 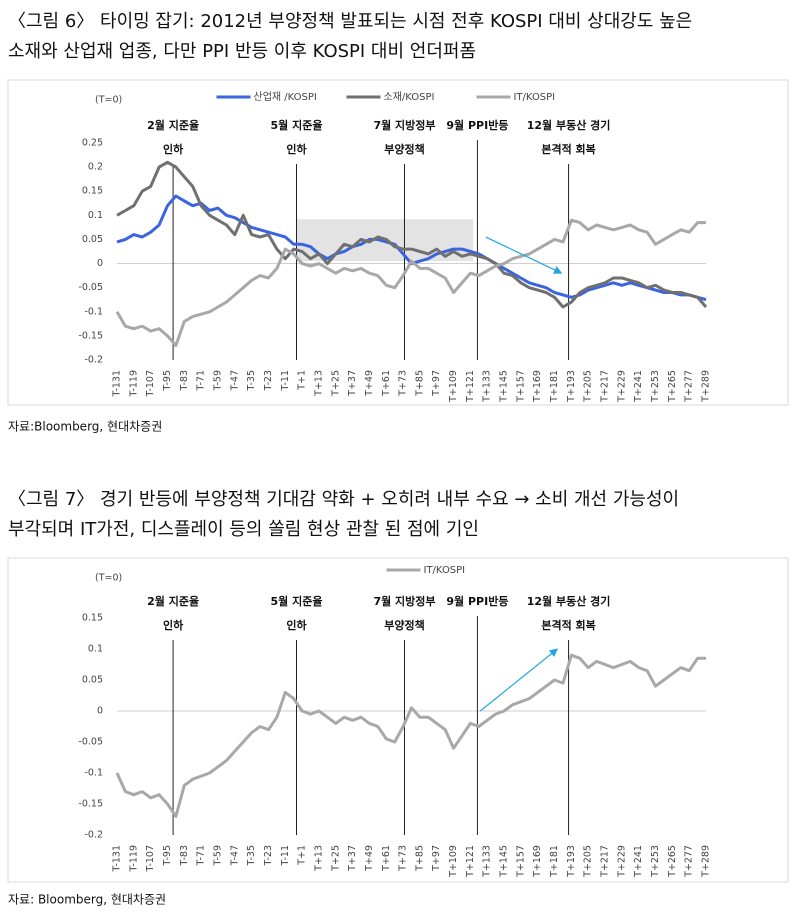 What do you see at coordinates (470, 386) in the screenshot?
I see `x-tick-label: T+121` at bounding box center [470, 386].